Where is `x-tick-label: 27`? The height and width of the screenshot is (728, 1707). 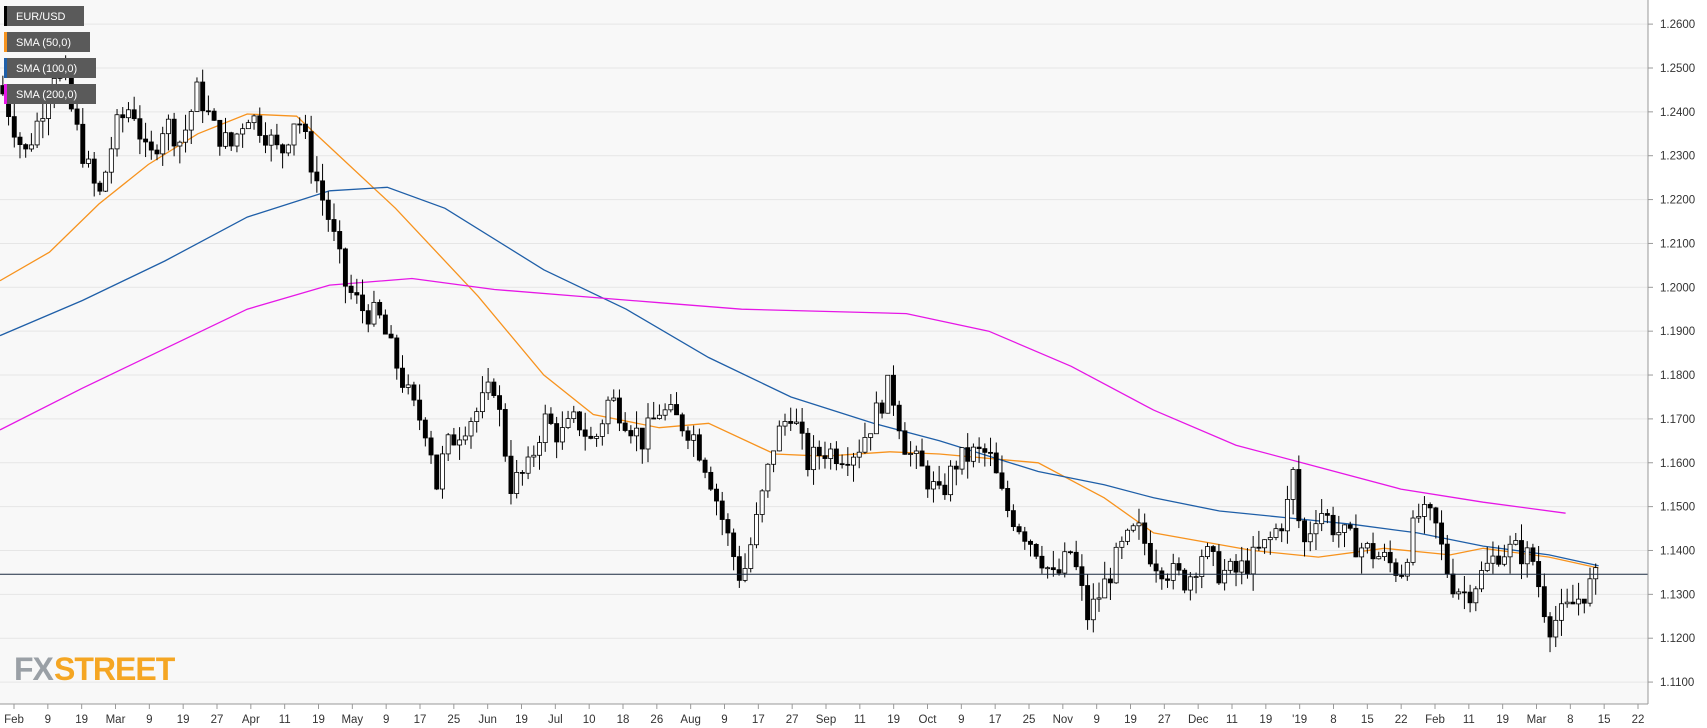
x-tick-label: 27 is located at coordinates (792, 720).